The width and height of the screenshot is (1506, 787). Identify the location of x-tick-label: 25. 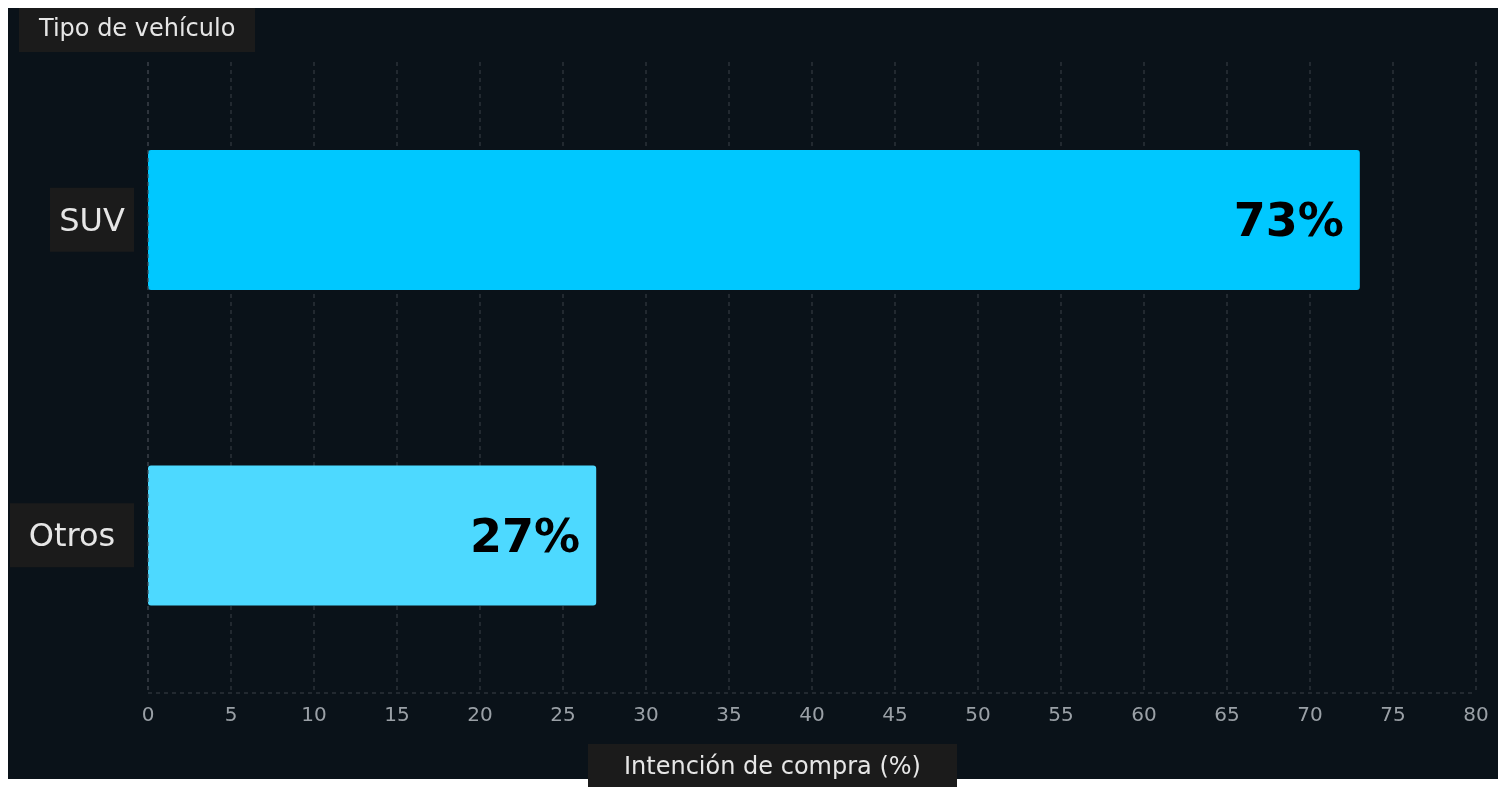
(563, 714).